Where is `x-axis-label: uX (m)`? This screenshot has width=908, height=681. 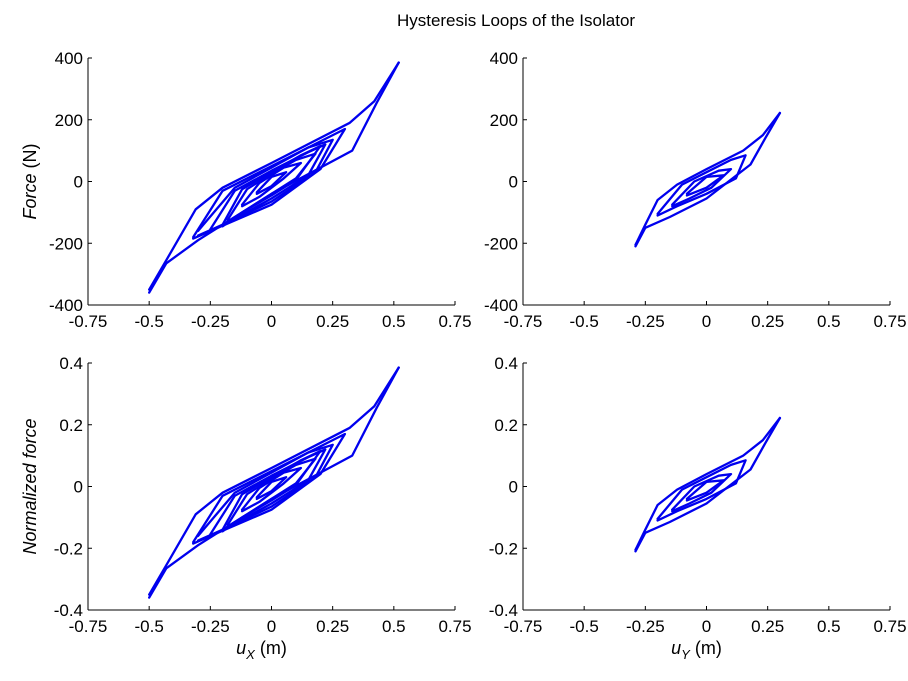
x-axis-label: uX (m) is located at coordinates (261, 650).